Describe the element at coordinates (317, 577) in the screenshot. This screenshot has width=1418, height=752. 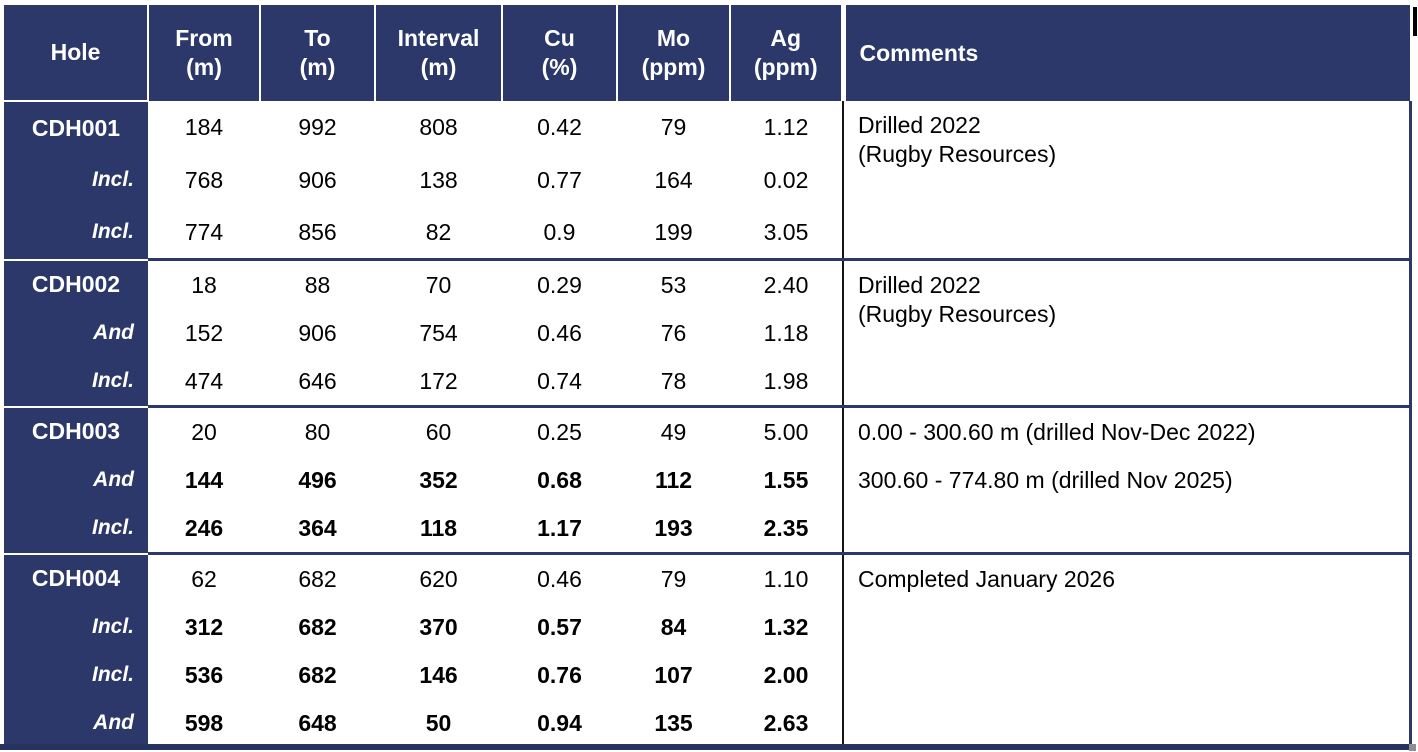
I see `cell-to: 682` at that location.